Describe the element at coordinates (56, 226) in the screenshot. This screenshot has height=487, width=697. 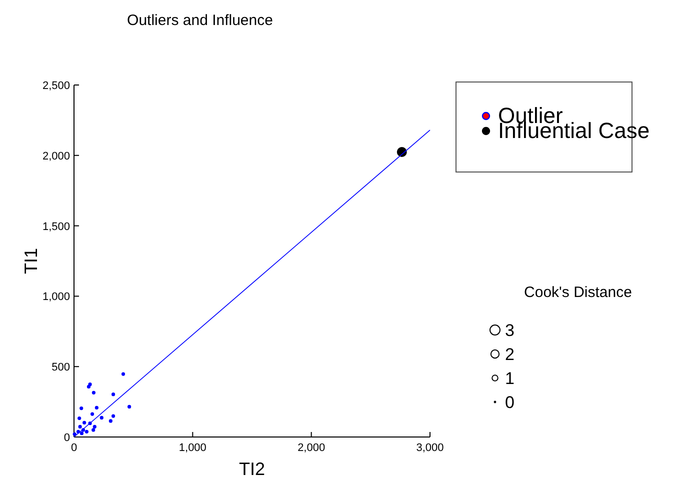
I see `y-tick-label: 1,500` at that location.